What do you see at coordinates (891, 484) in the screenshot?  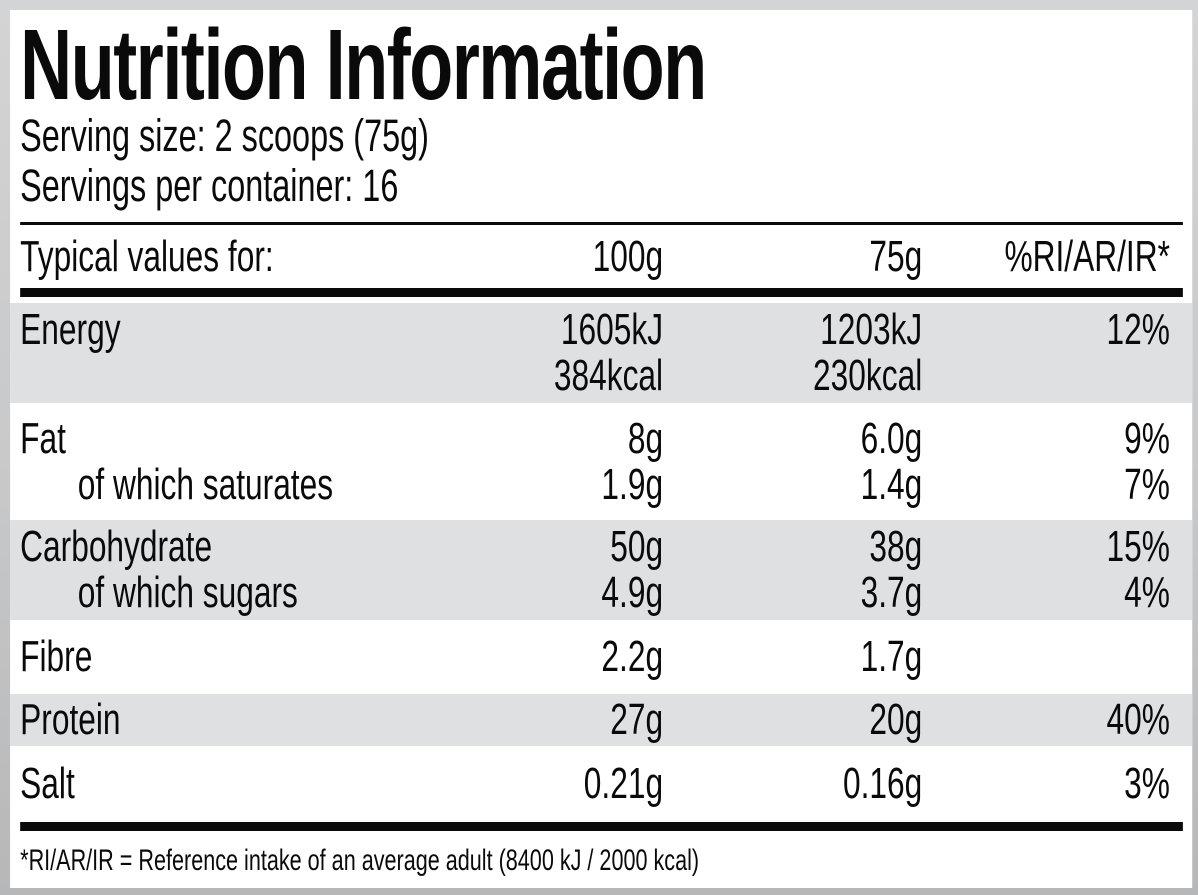 I see `value-per-75g: 1.4g` at bounding box center [891, 484].